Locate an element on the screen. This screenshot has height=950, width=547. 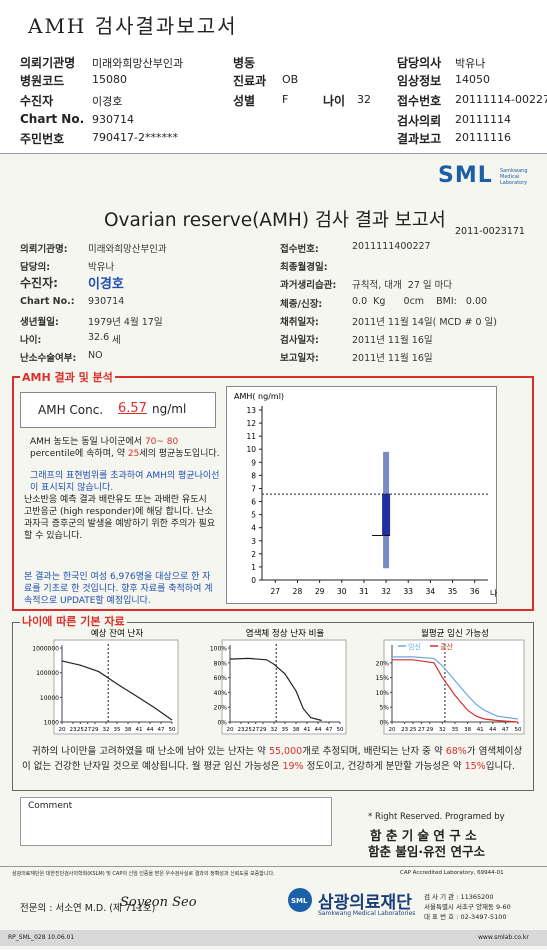
chart-title: 월평균 임신 가능성 is located at coordinates (455, 633).